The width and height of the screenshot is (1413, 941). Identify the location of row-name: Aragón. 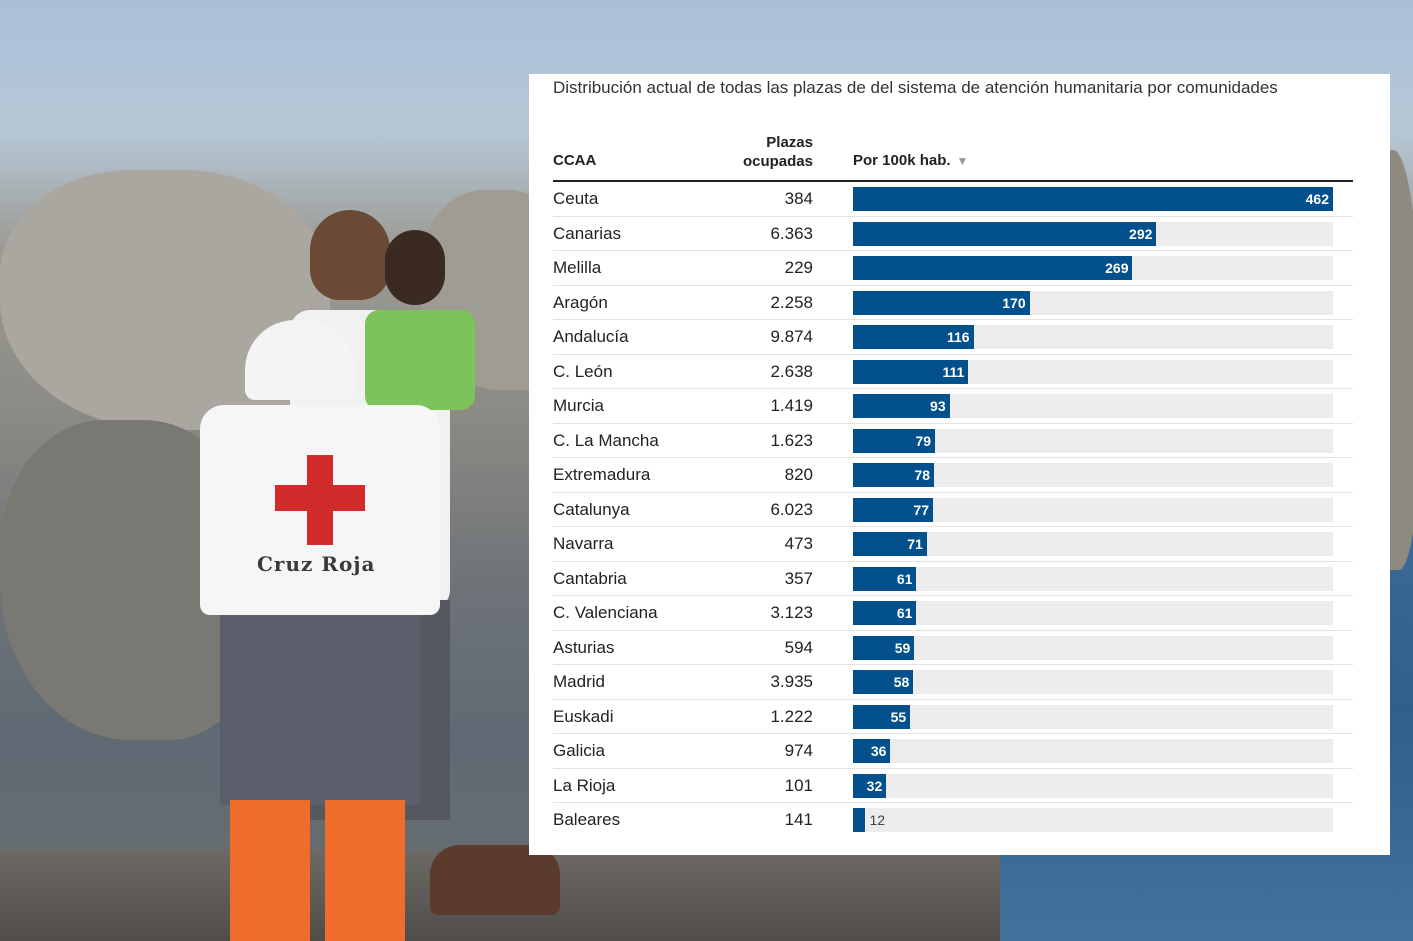
(580, 302).